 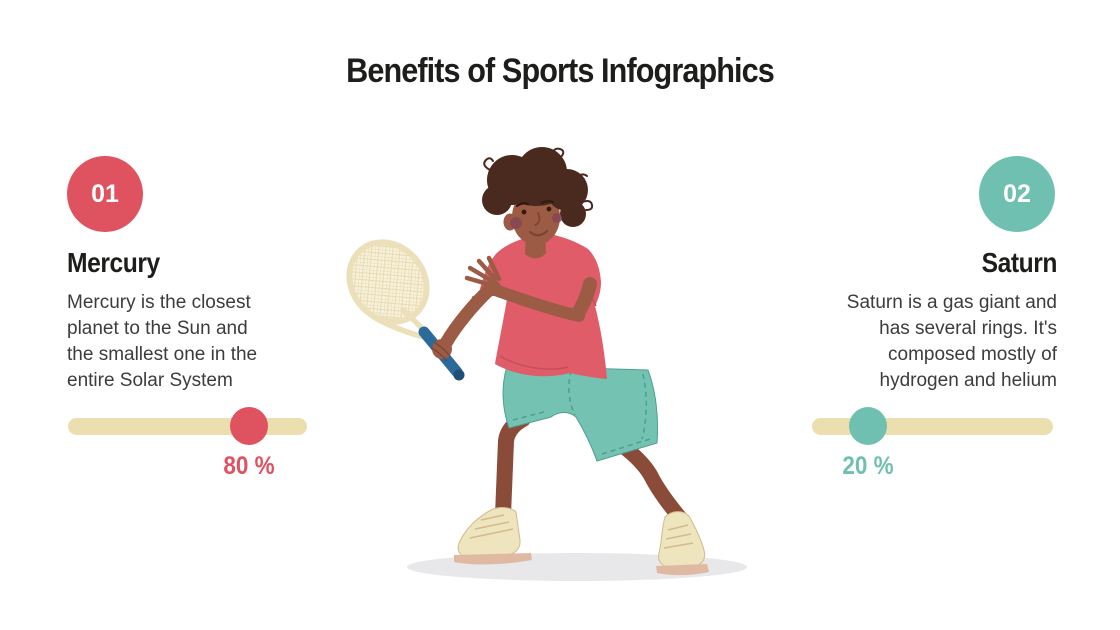 What do you see at coordinates (538, 233) in the screenshot?
I see `mouth` at bounding box center [538, 233].